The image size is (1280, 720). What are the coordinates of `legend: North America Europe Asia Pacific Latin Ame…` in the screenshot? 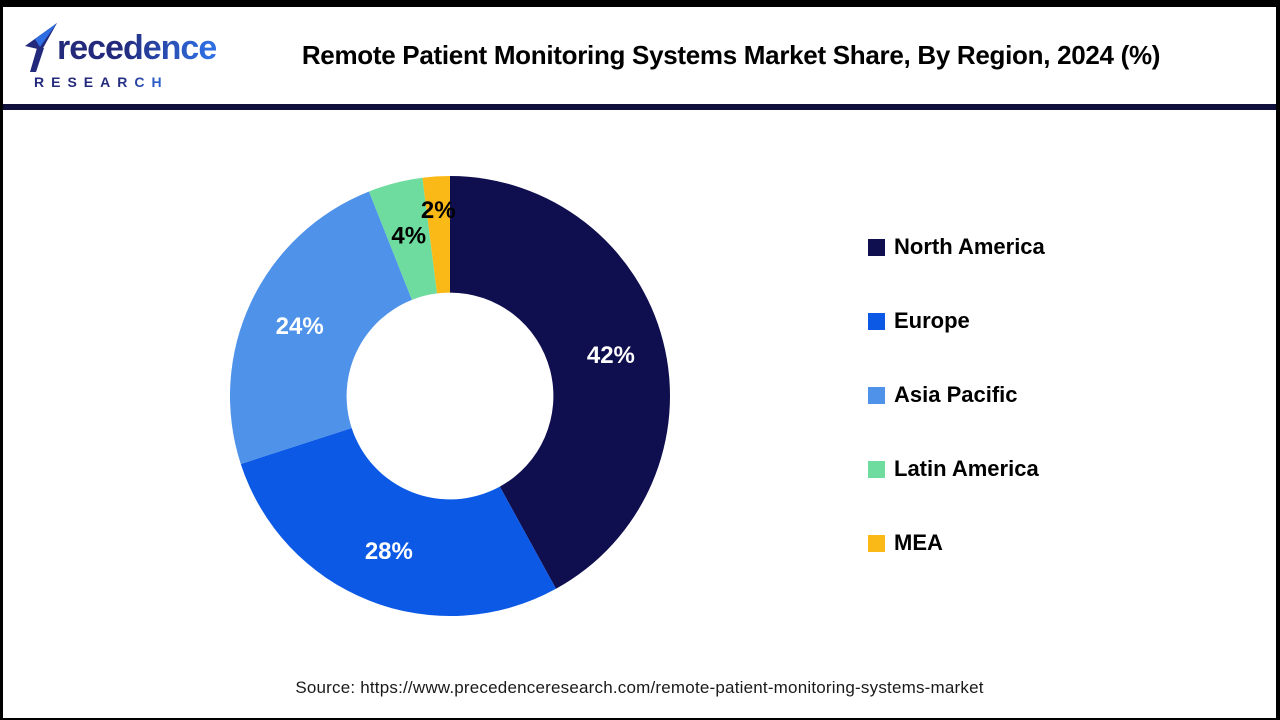 It's located at (956, 419).